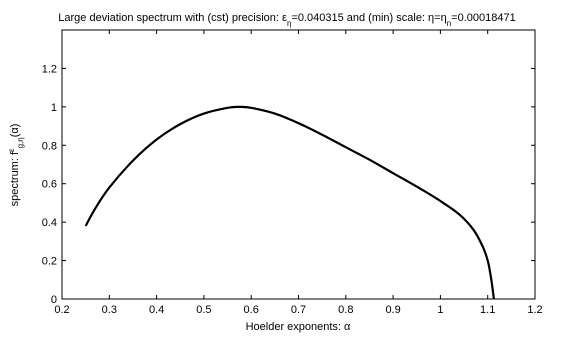 The image size is (574, 340). I want to click on x-tick-label: 1.1, so click(487, 310).